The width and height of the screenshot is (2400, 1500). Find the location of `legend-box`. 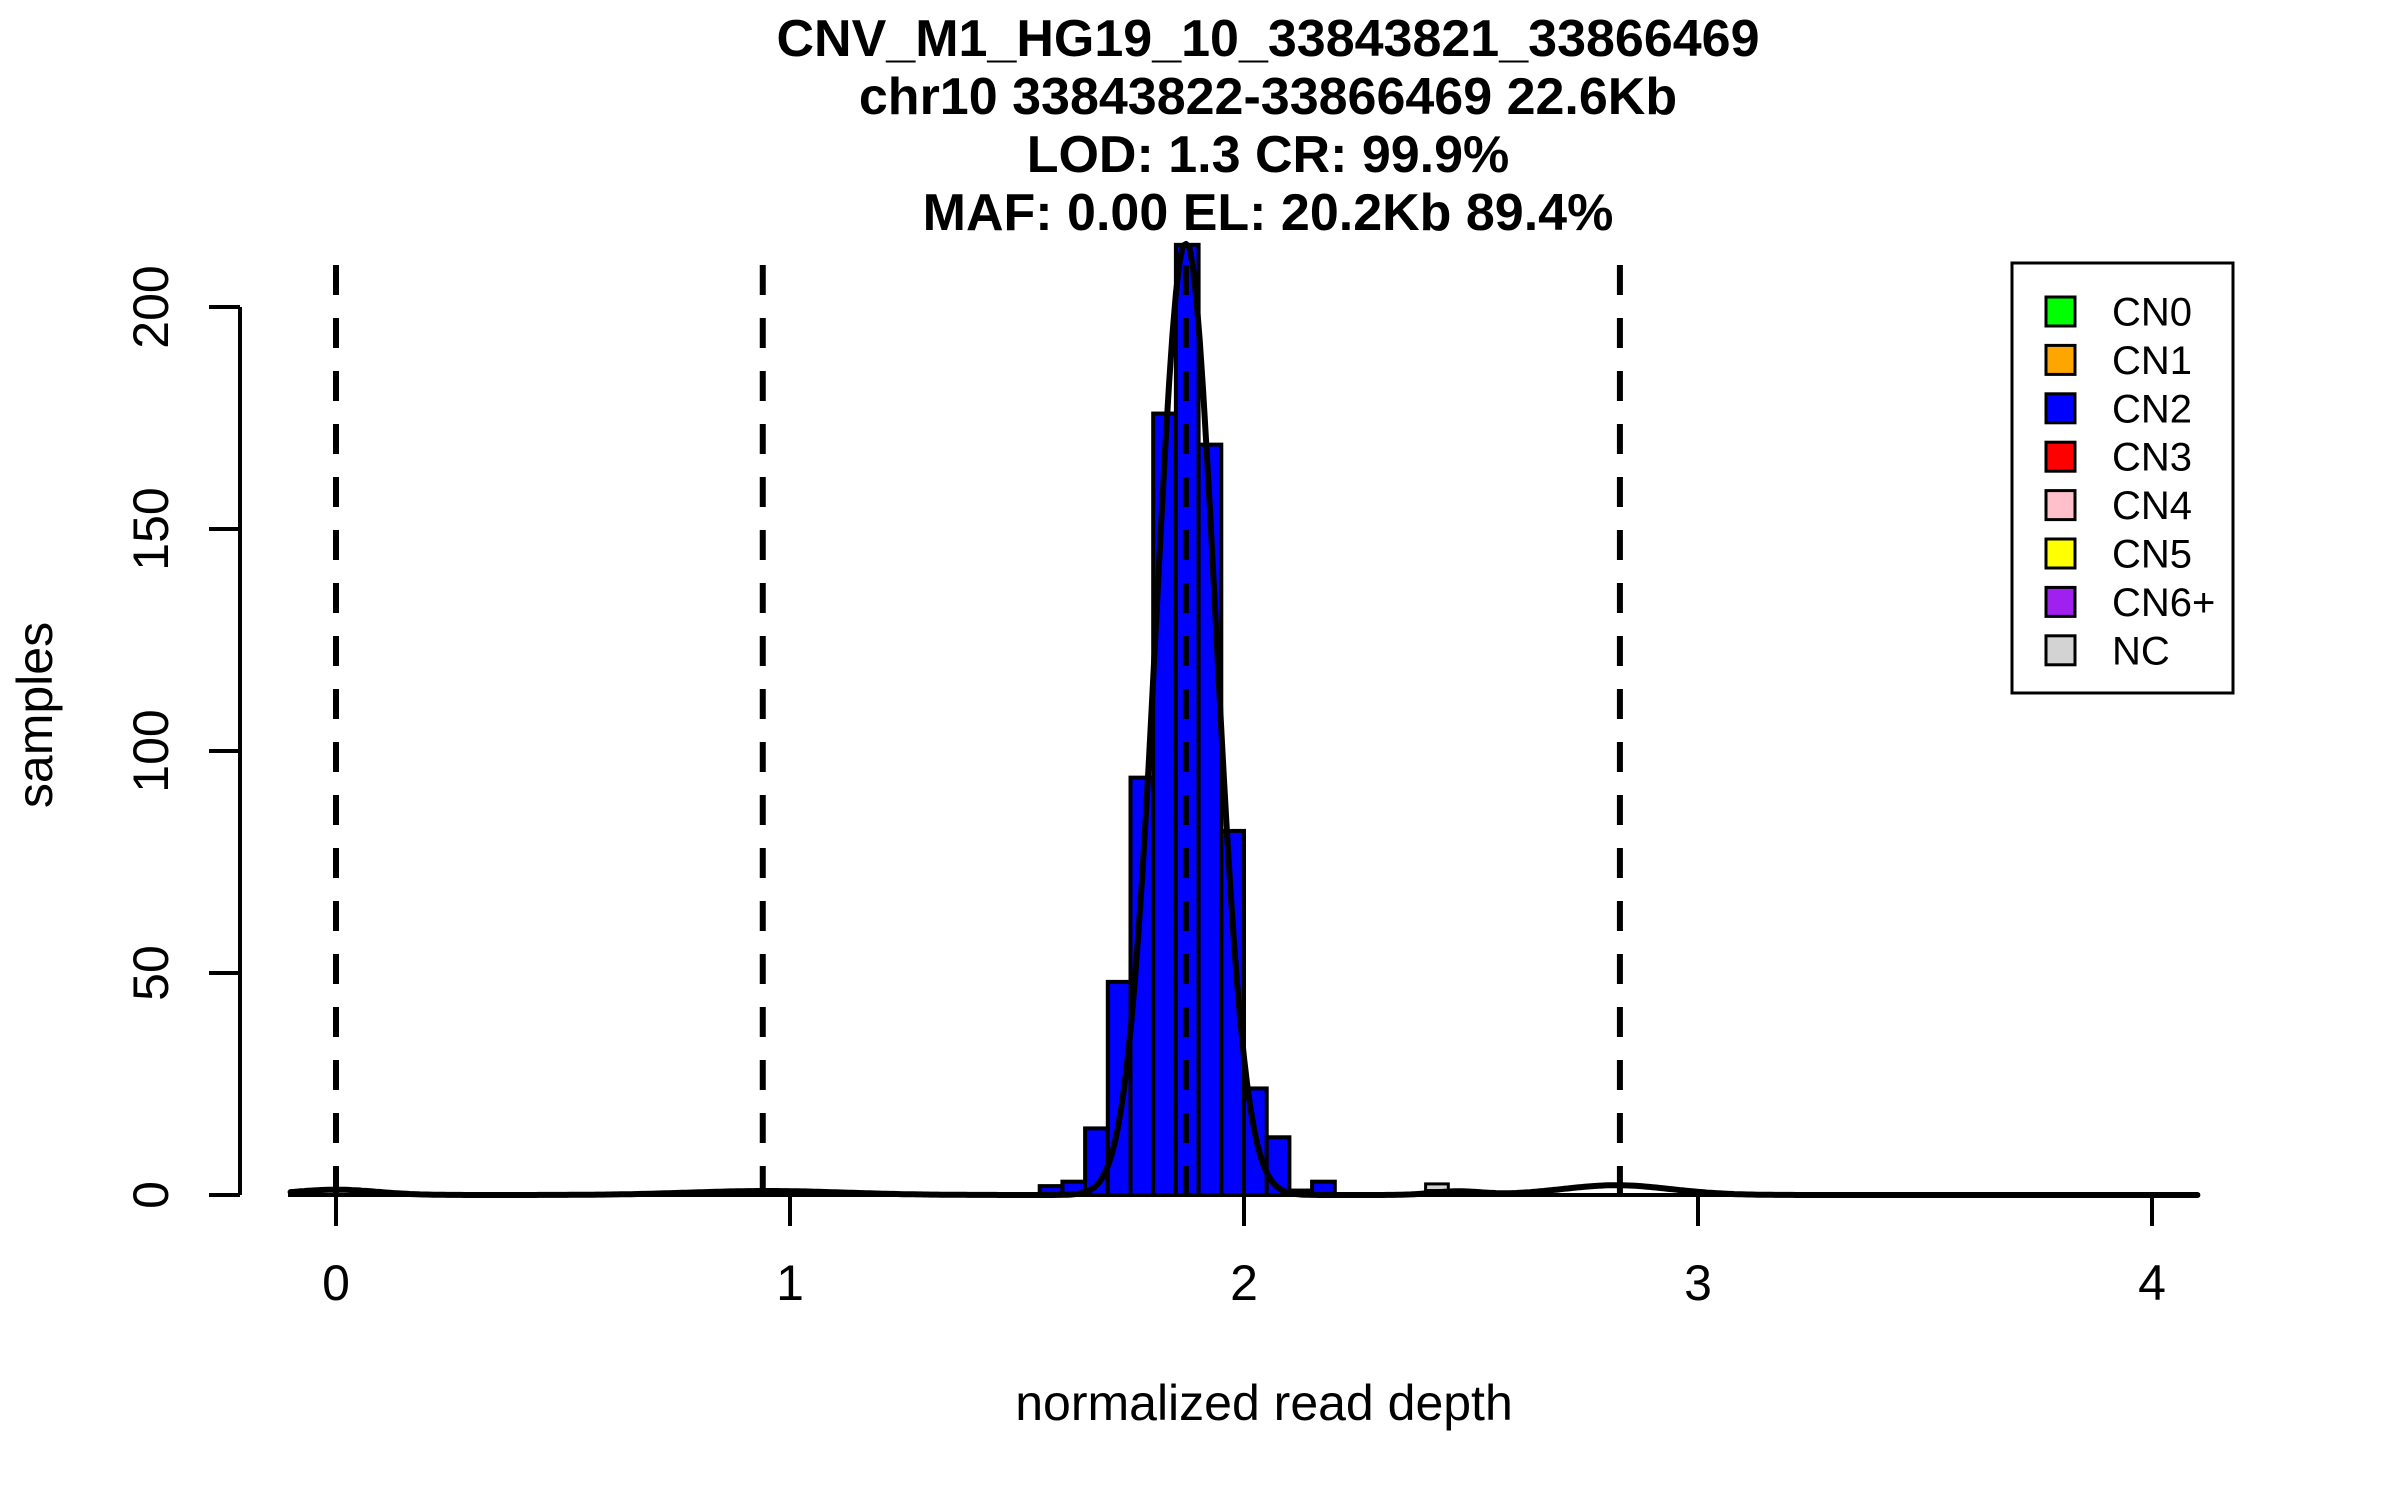

legend-box is located at coordinates (2122, 478).